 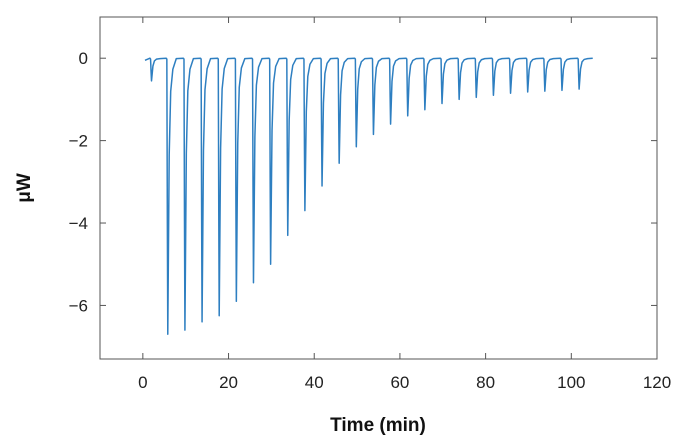 I want to click on x-tick-label: 100, so click(x=571, y=382).